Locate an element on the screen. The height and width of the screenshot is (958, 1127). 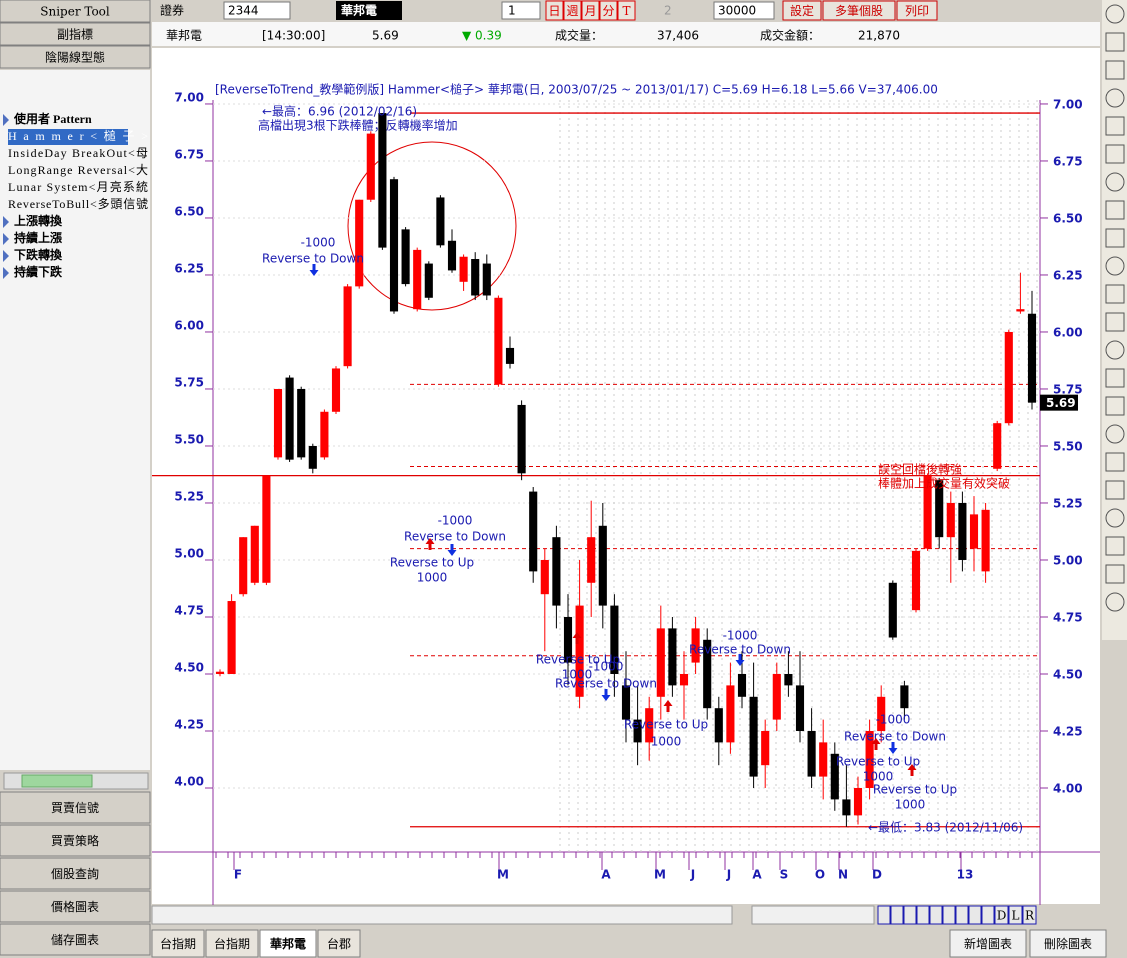
y-tick-label: 4.00 is located at coordinates (189, 781).